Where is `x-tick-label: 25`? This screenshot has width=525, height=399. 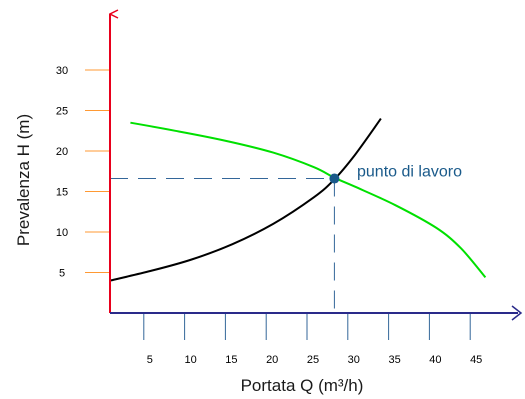
x-tick-label: 25 is located at coordinates (313, 360).